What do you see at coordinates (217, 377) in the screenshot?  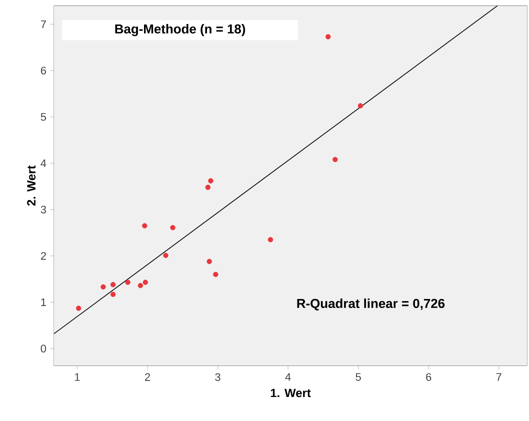 I see `x-tick-label: 3` at bounding box center [217, 377].